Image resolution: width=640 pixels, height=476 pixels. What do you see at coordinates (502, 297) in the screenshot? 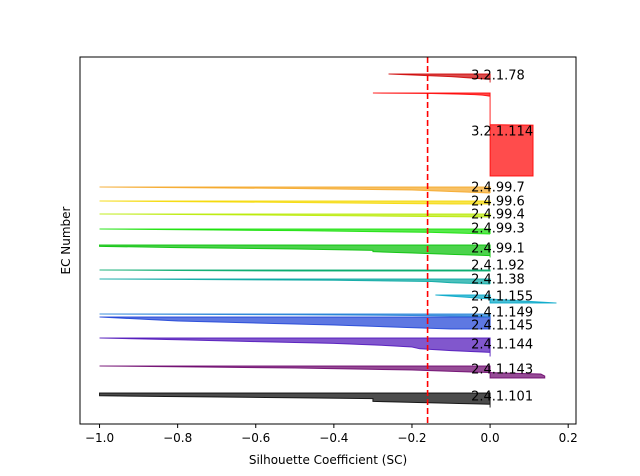
I see `cluster-label: 2.4.1.155` at bounding box center [502, 297].